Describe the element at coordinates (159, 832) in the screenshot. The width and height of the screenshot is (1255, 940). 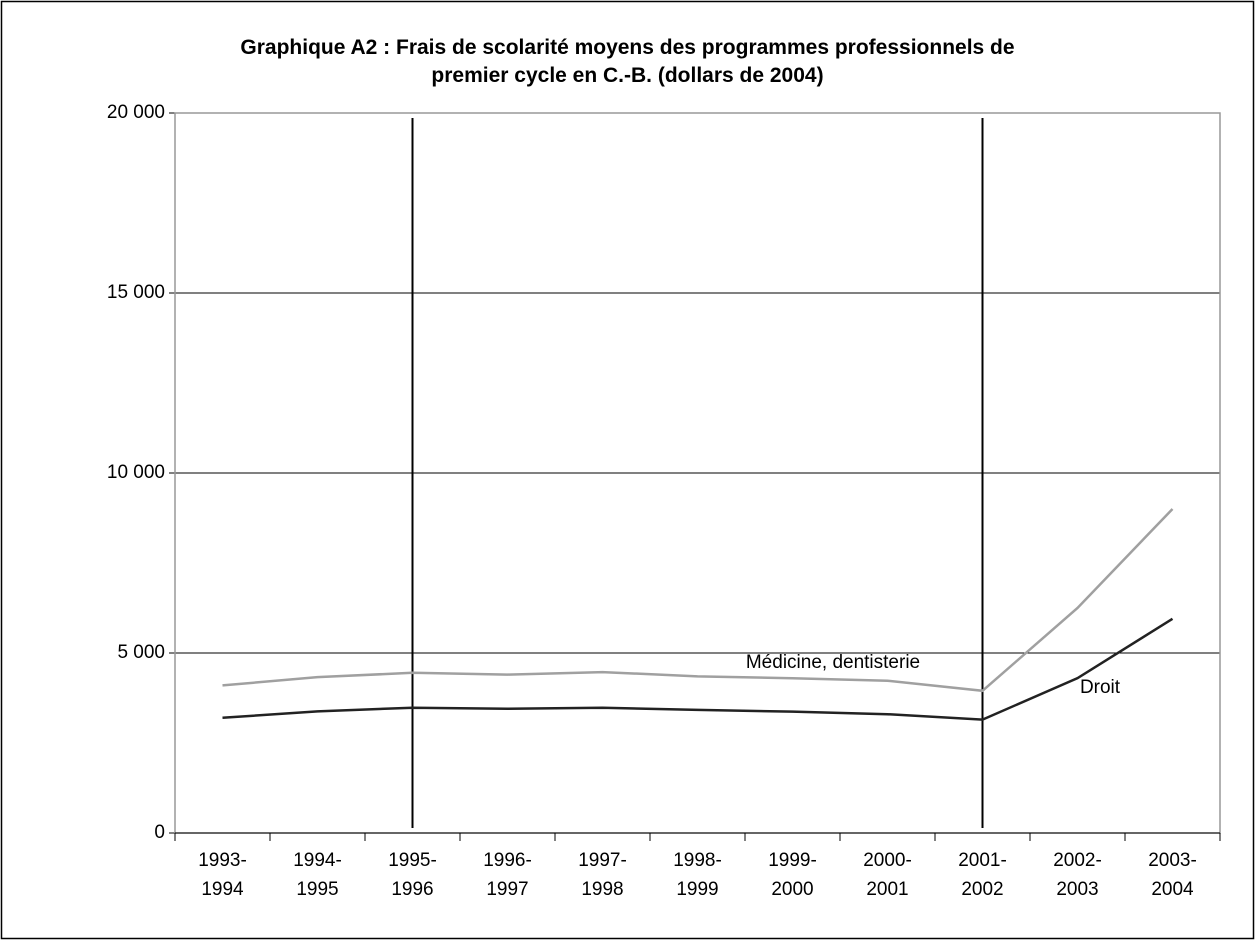
I see `y-tick-label: 0` at that location.